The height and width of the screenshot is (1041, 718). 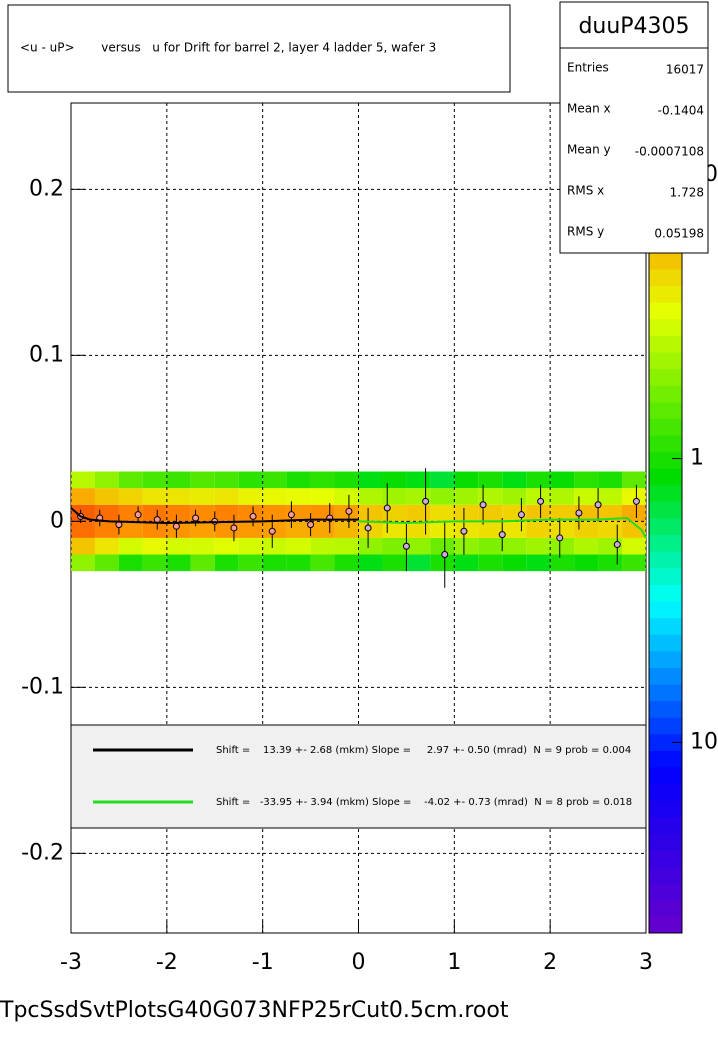 What do you see at coordinates (585, 191) in the screenshot?
I see `stats-key: RMS x` at bounding box center [585, 191].